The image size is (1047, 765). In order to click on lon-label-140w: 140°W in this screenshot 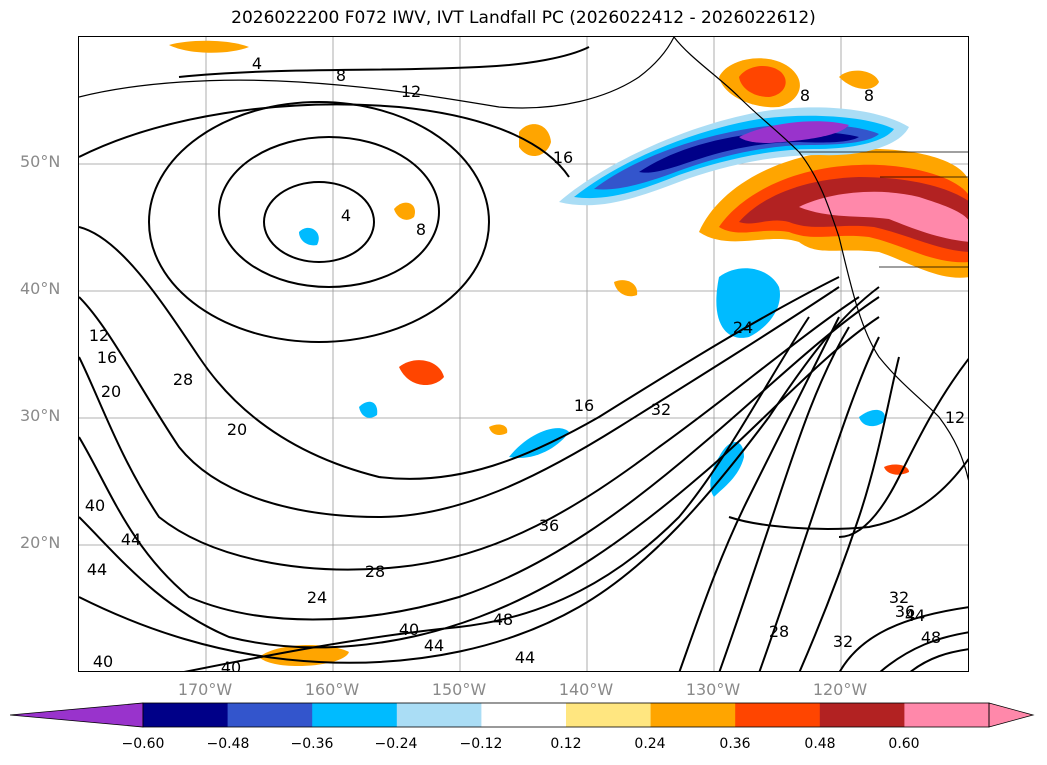, I will do `click(586, 689)`.